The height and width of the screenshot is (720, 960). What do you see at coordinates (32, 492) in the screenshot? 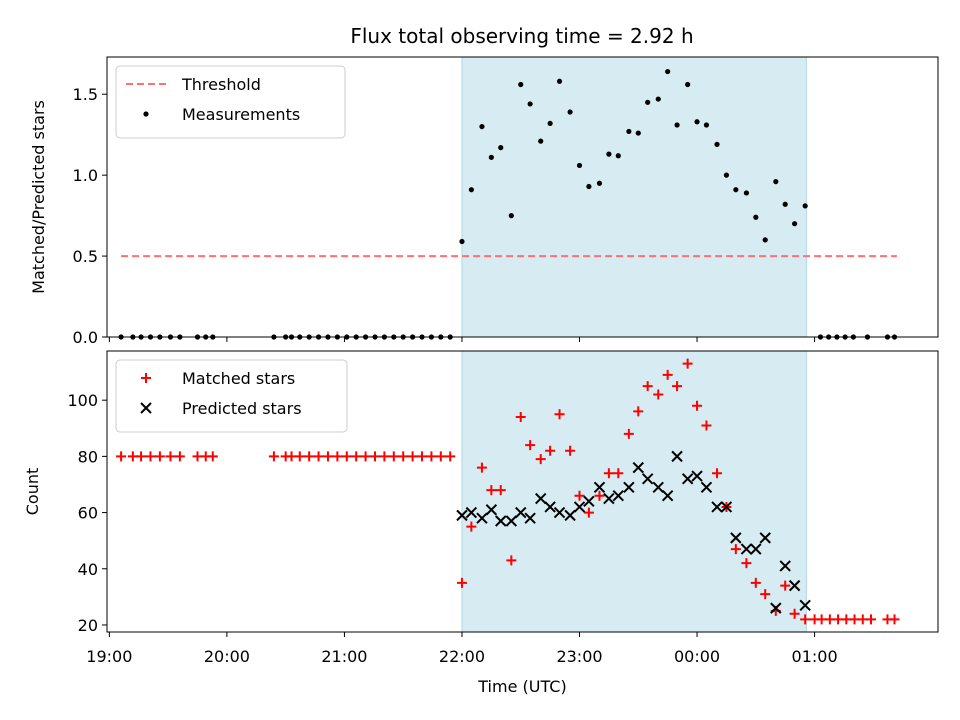
I see `y-axis-label: Count` at bounding box center [32, 492].